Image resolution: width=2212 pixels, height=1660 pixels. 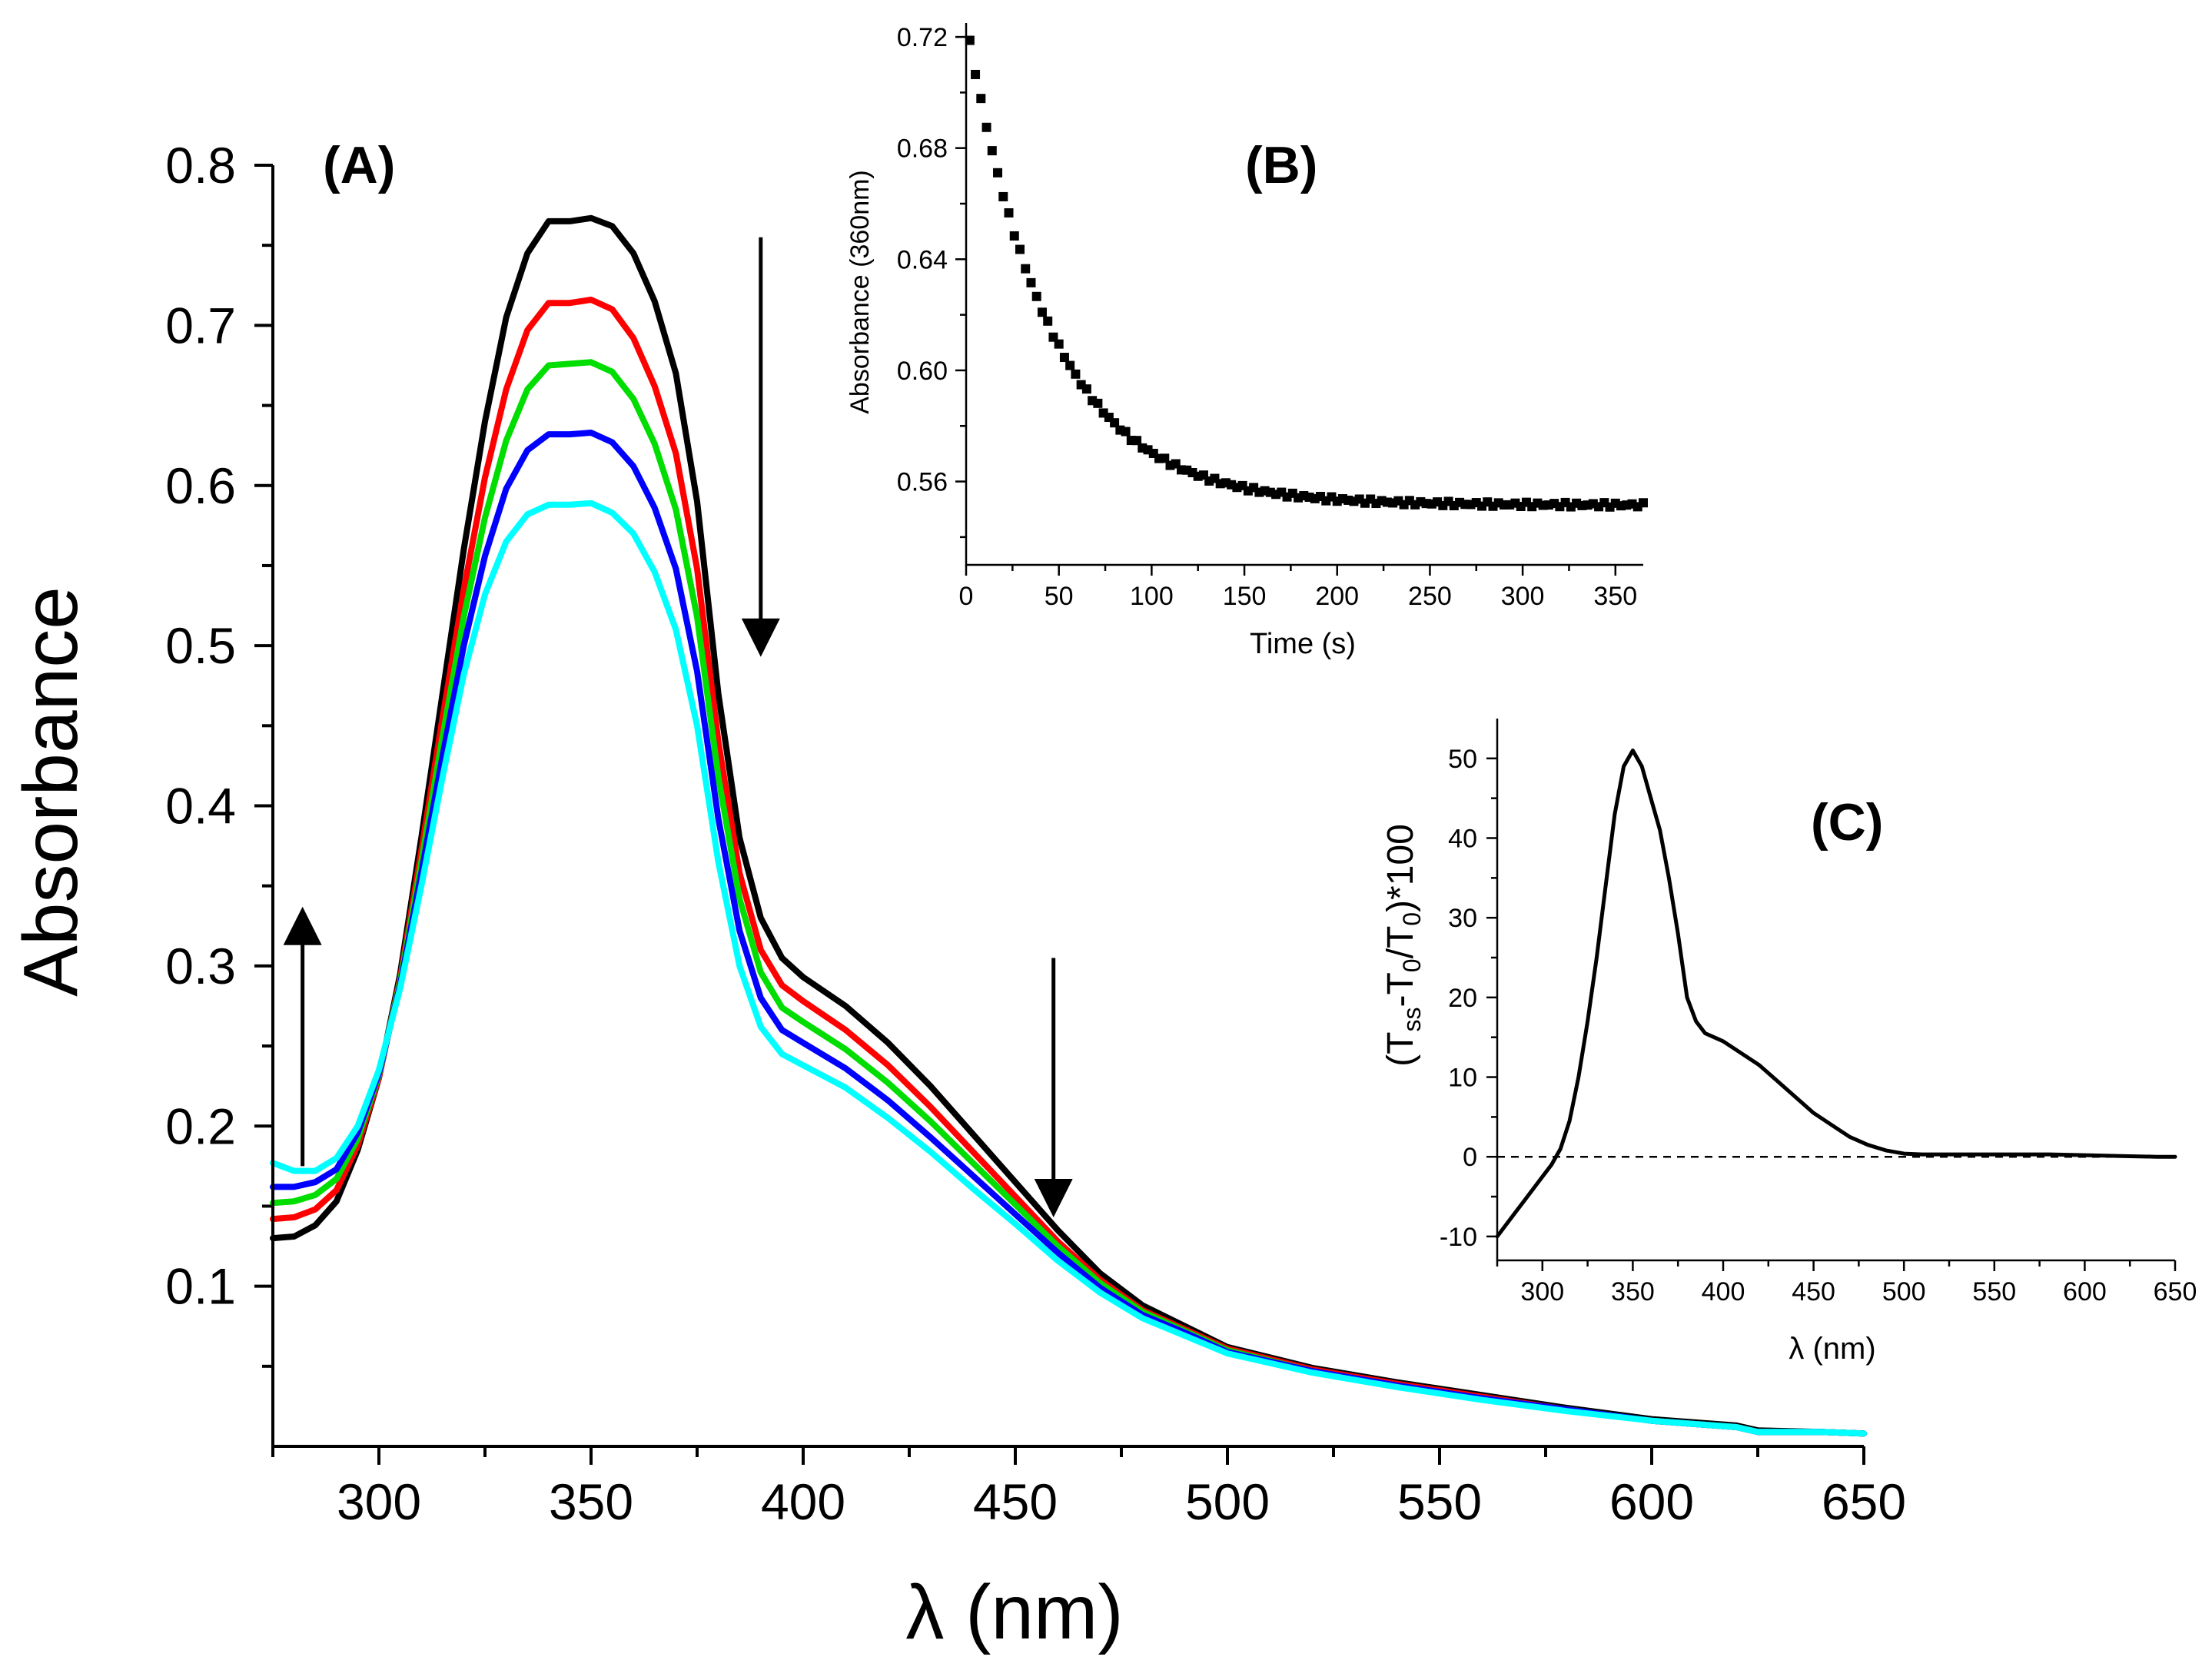 I want to click on panel-a-y-tick-label: 0.2, so click(x=200, y=1125).